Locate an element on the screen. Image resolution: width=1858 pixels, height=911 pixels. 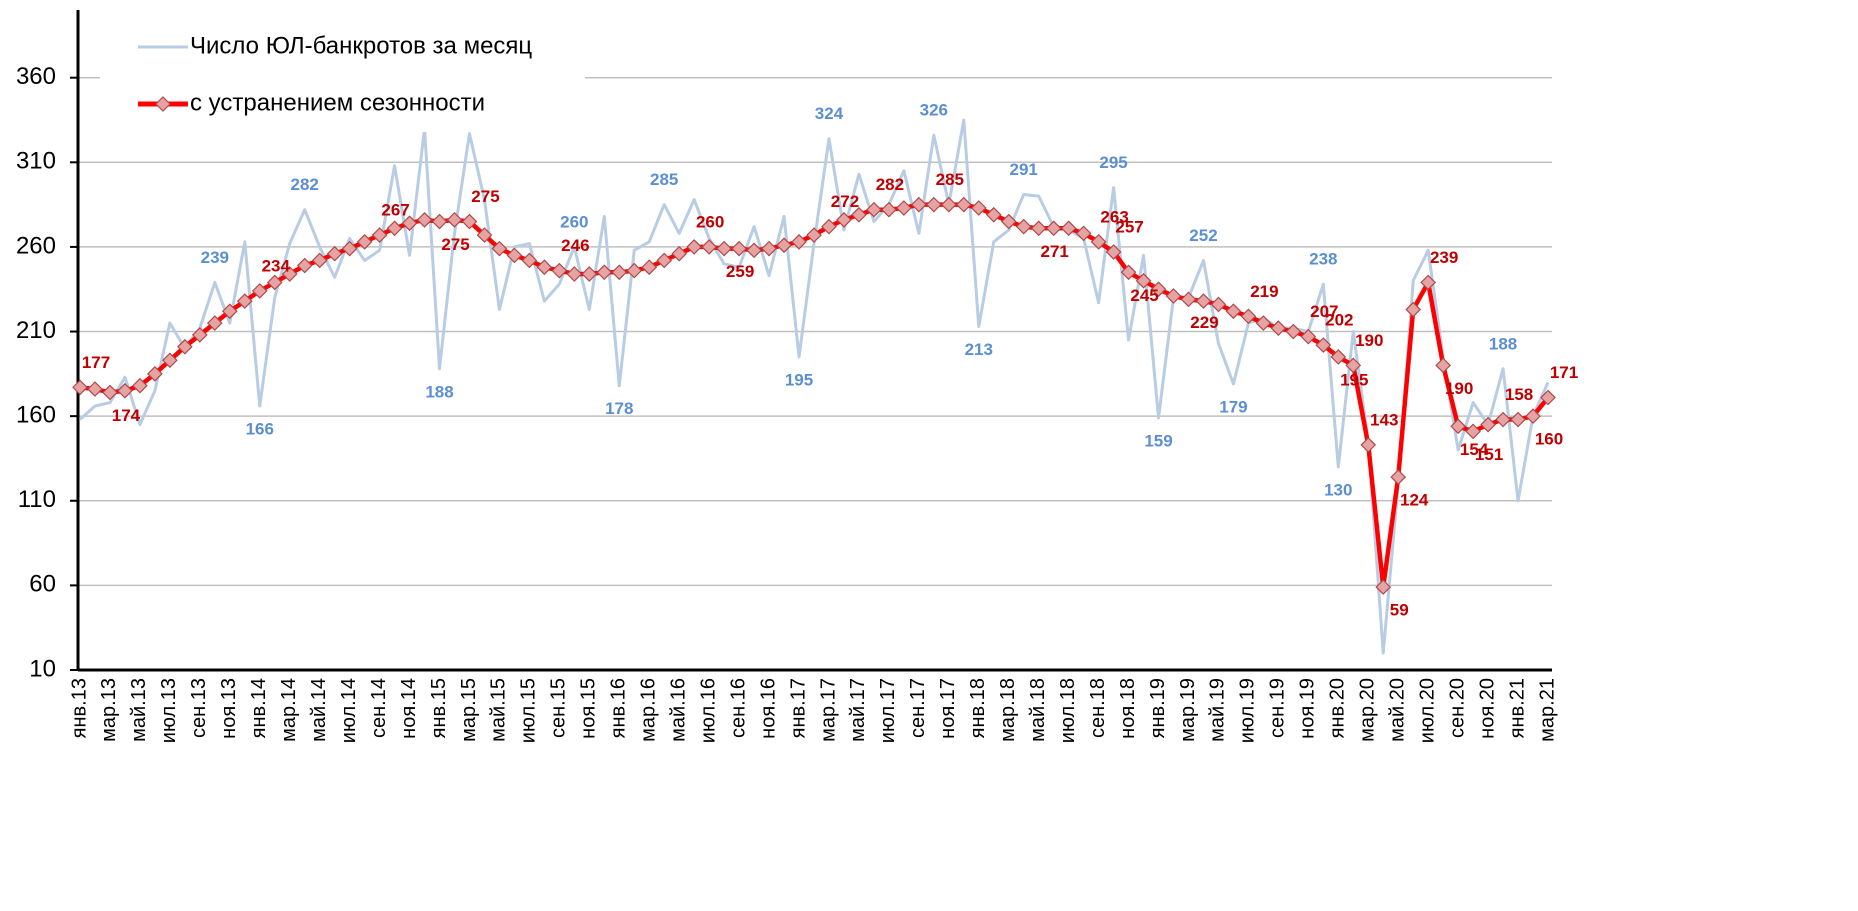
legend-marker is located at coordinates (163, 104).